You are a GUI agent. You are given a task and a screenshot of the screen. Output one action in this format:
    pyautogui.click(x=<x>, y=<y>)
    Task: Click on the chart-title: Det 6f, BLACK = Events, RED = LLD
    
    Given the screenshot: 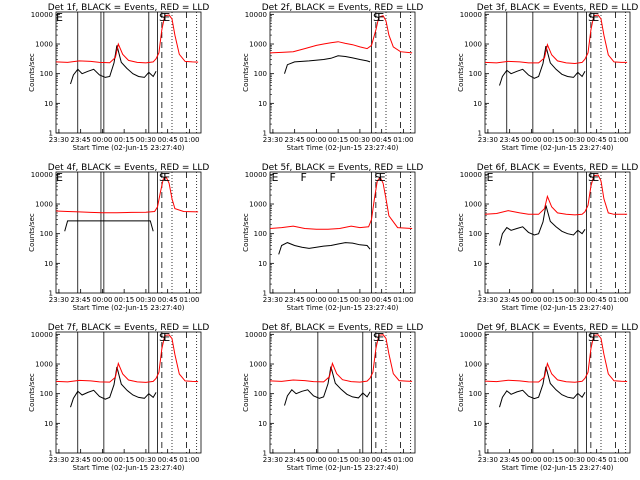 What is the action you would take?
    pyautogui.click(x=558, y=168)
    